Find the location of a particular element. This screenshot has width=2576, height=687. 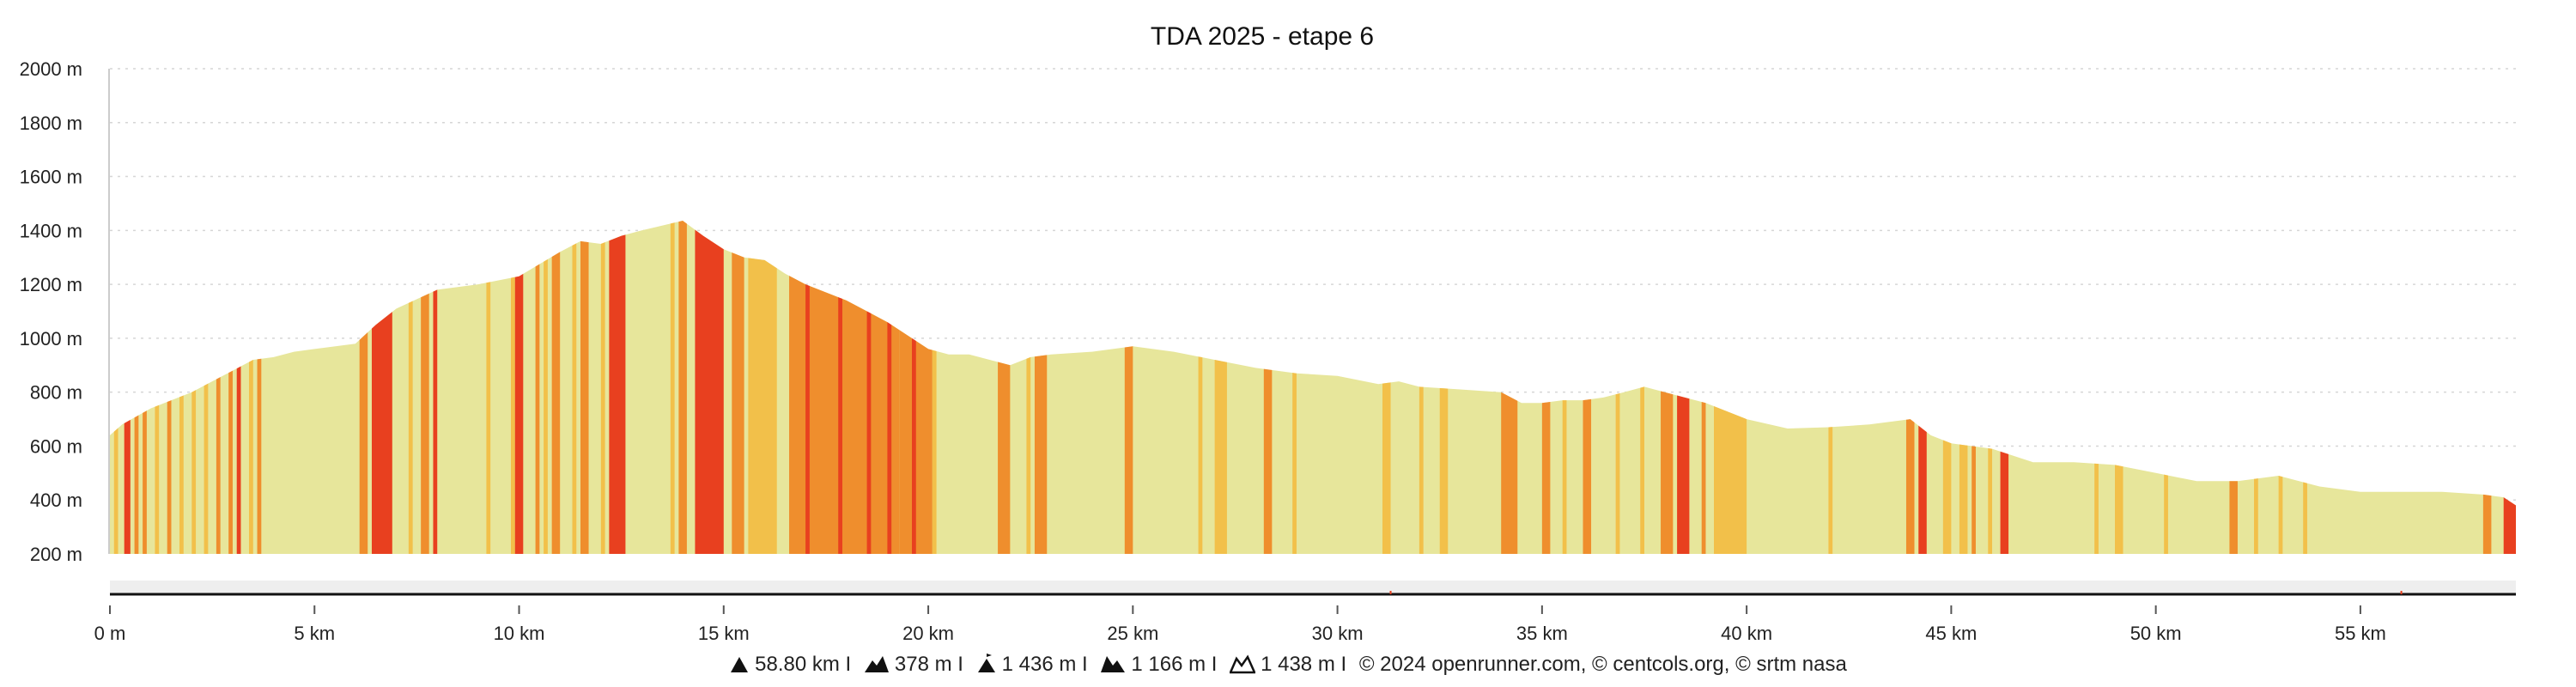

x-tick-label: 5 km is located at coordinates (314, 633).